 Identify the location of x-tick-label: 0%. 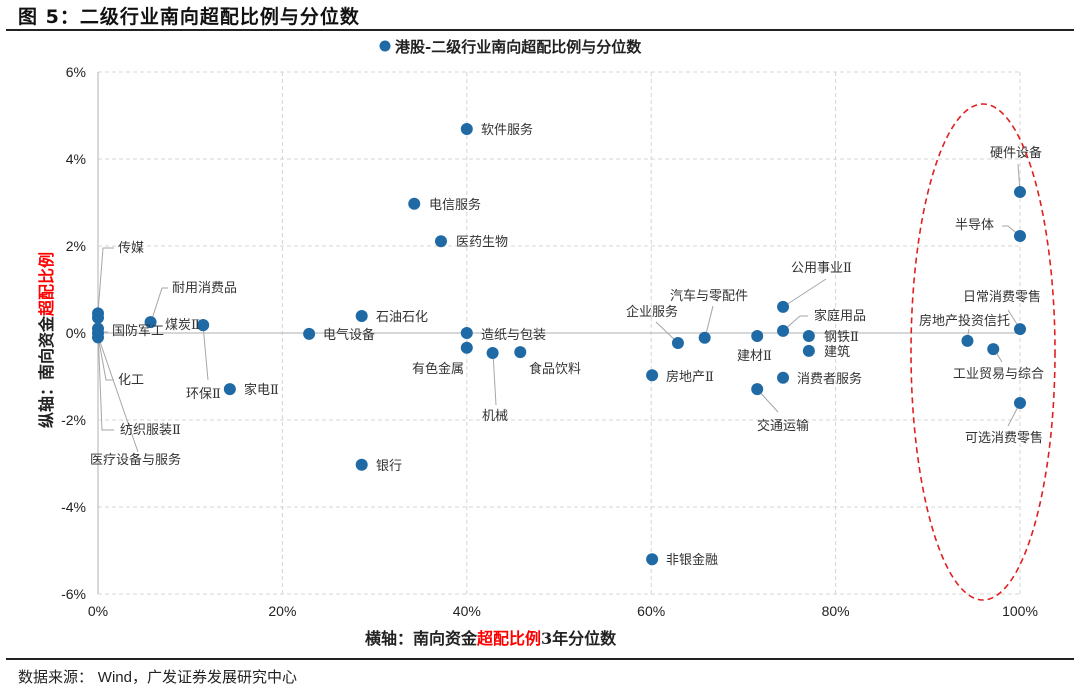
(98, 611).